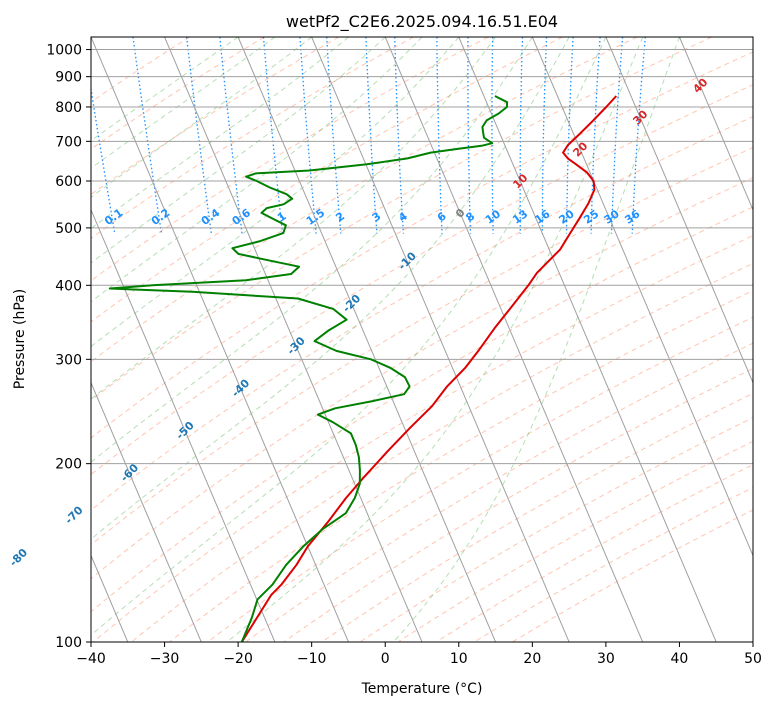 This screenshot has height=708, width=775. I want to click on x-tick-label: 40, so click(680, 659).